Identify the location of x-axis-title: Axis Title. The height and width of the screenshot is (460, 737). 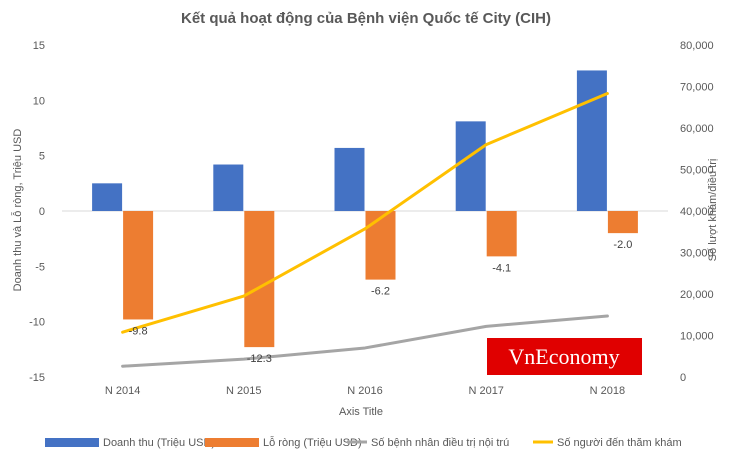
(361, 412).